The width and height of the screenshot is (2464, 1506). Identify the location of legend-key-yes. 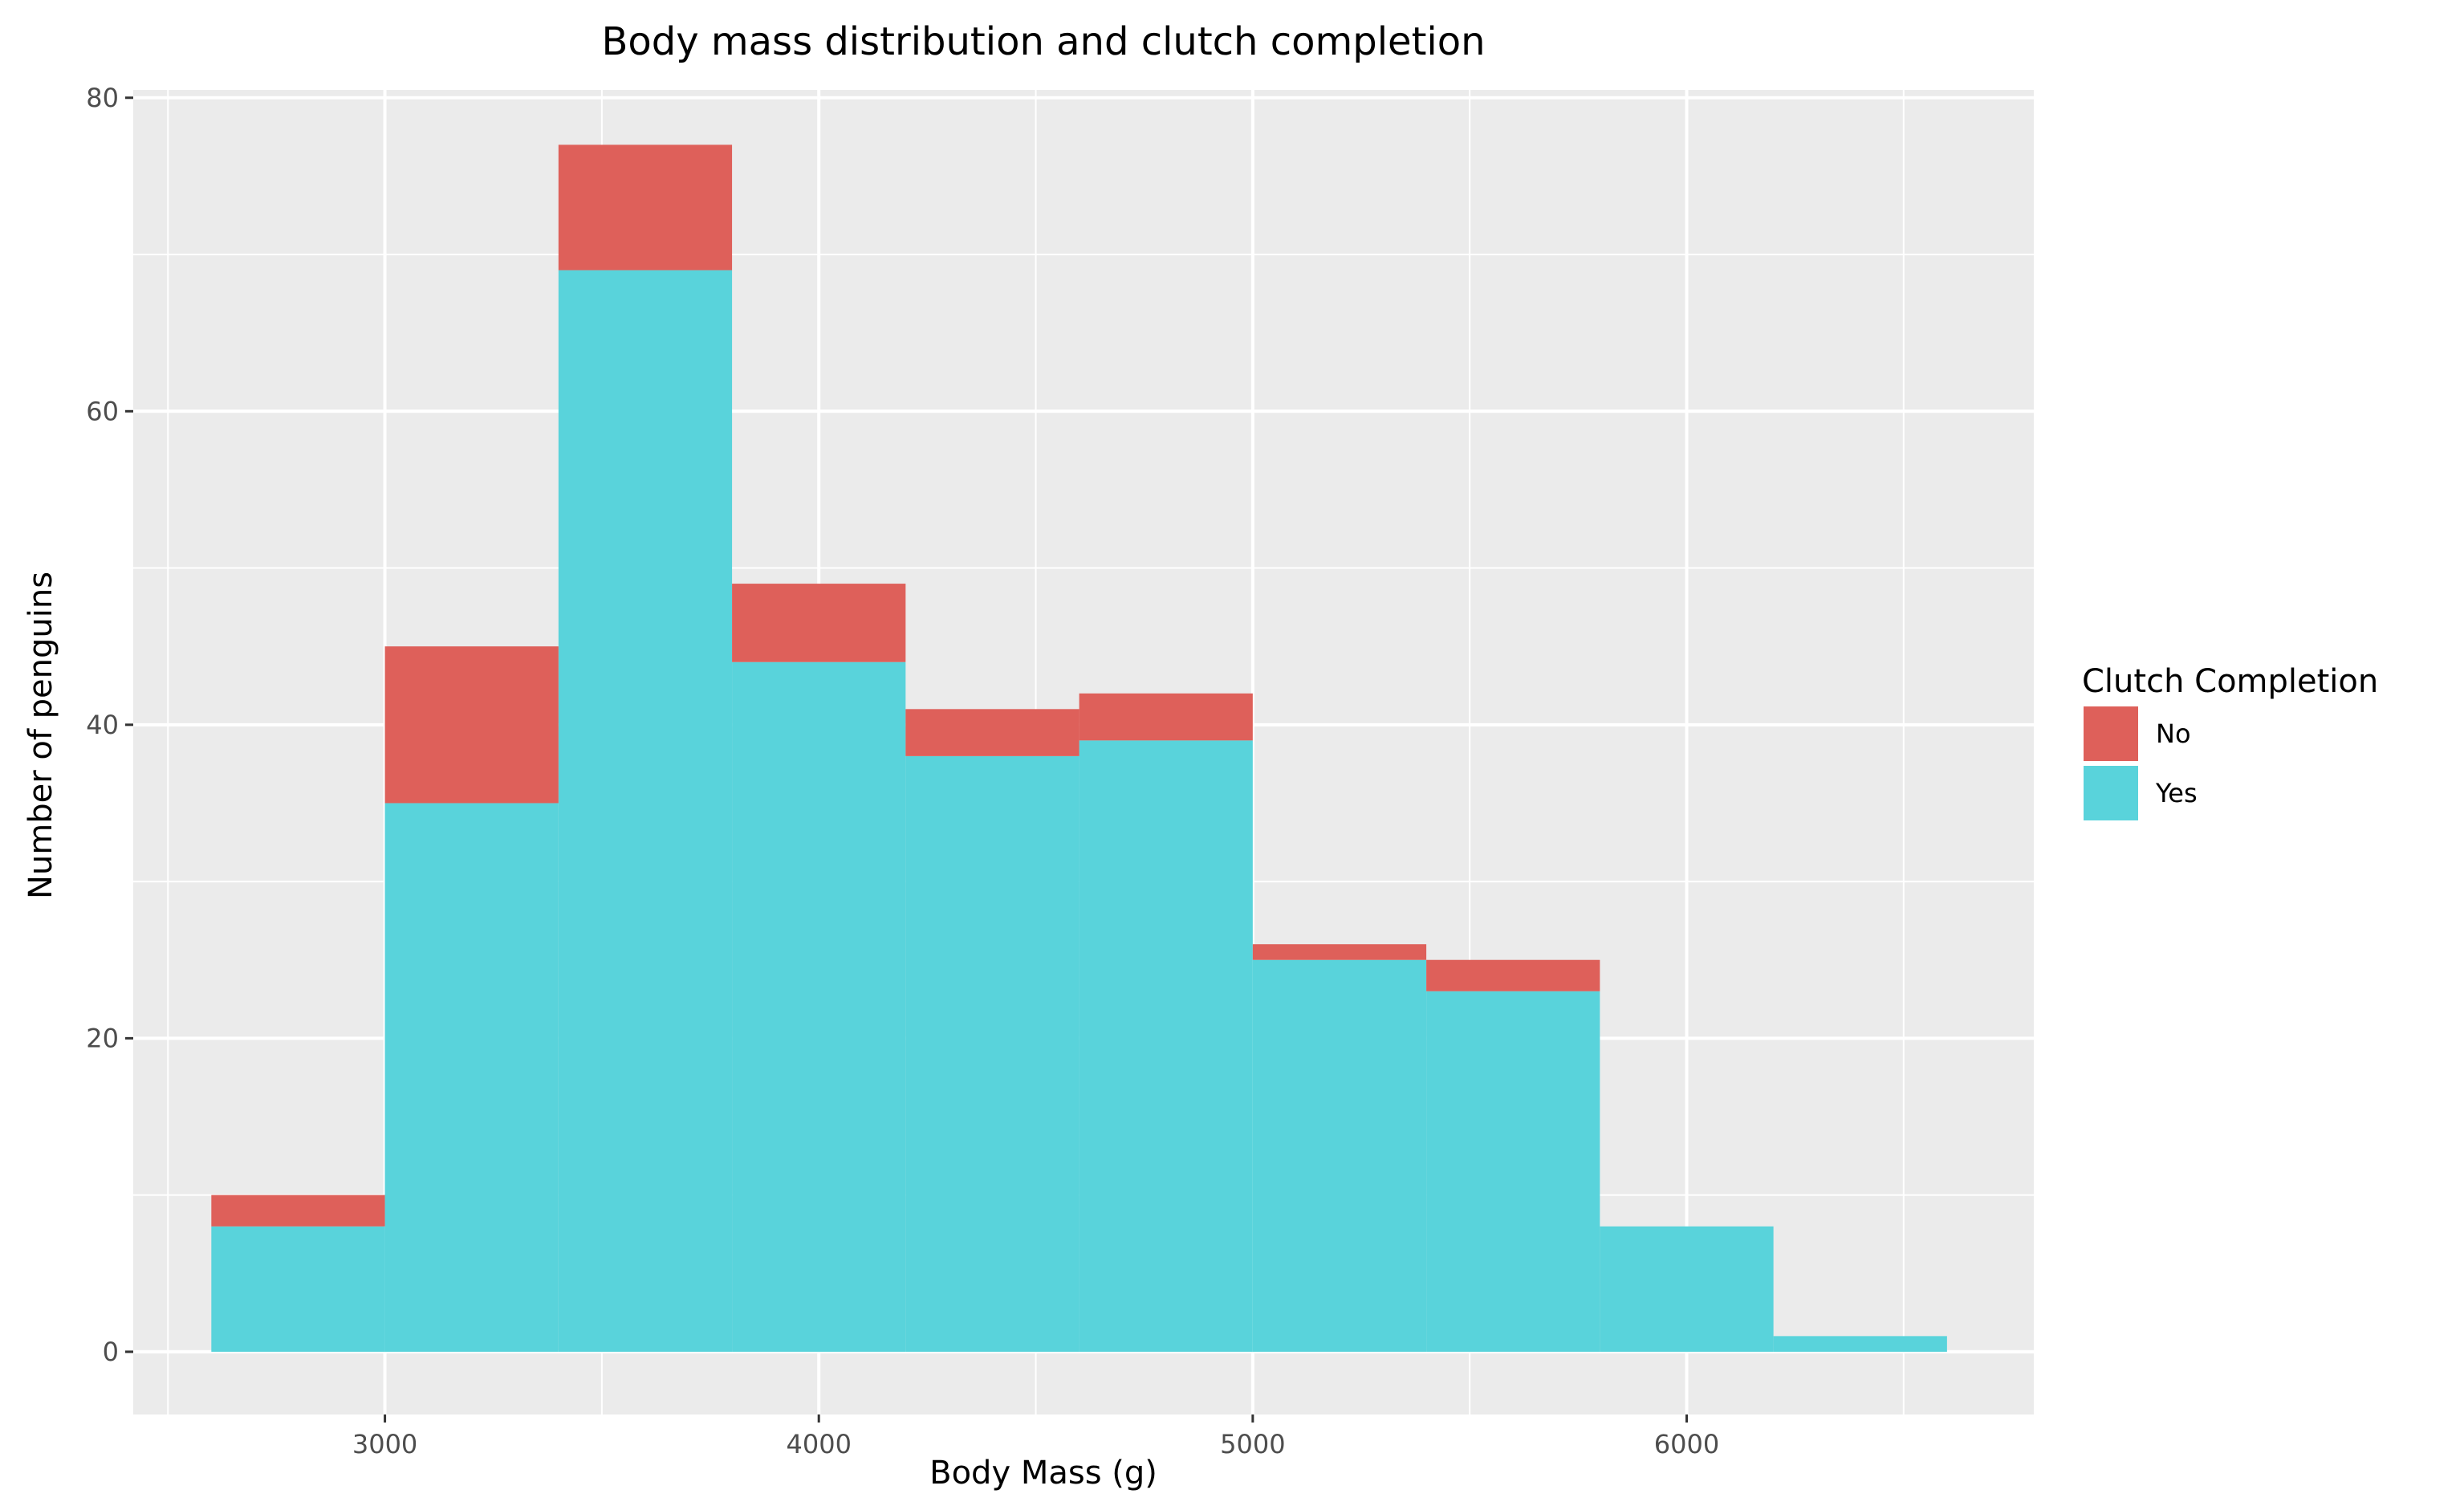
(2111, 793).